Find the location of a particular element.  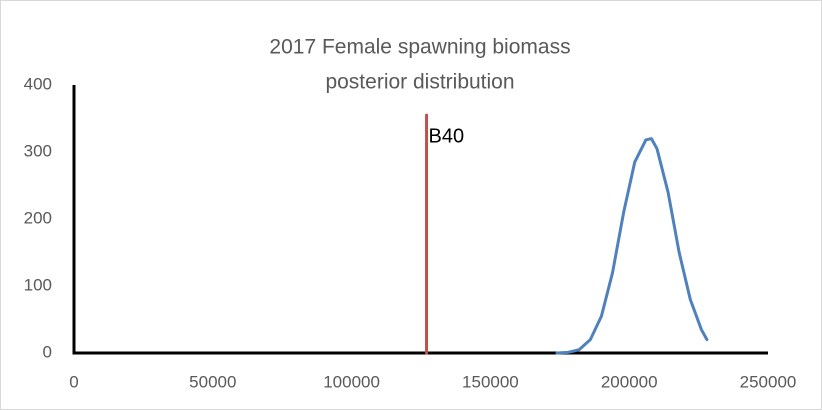

x-tick-label: 50000 is located at coordinates (212, 381).